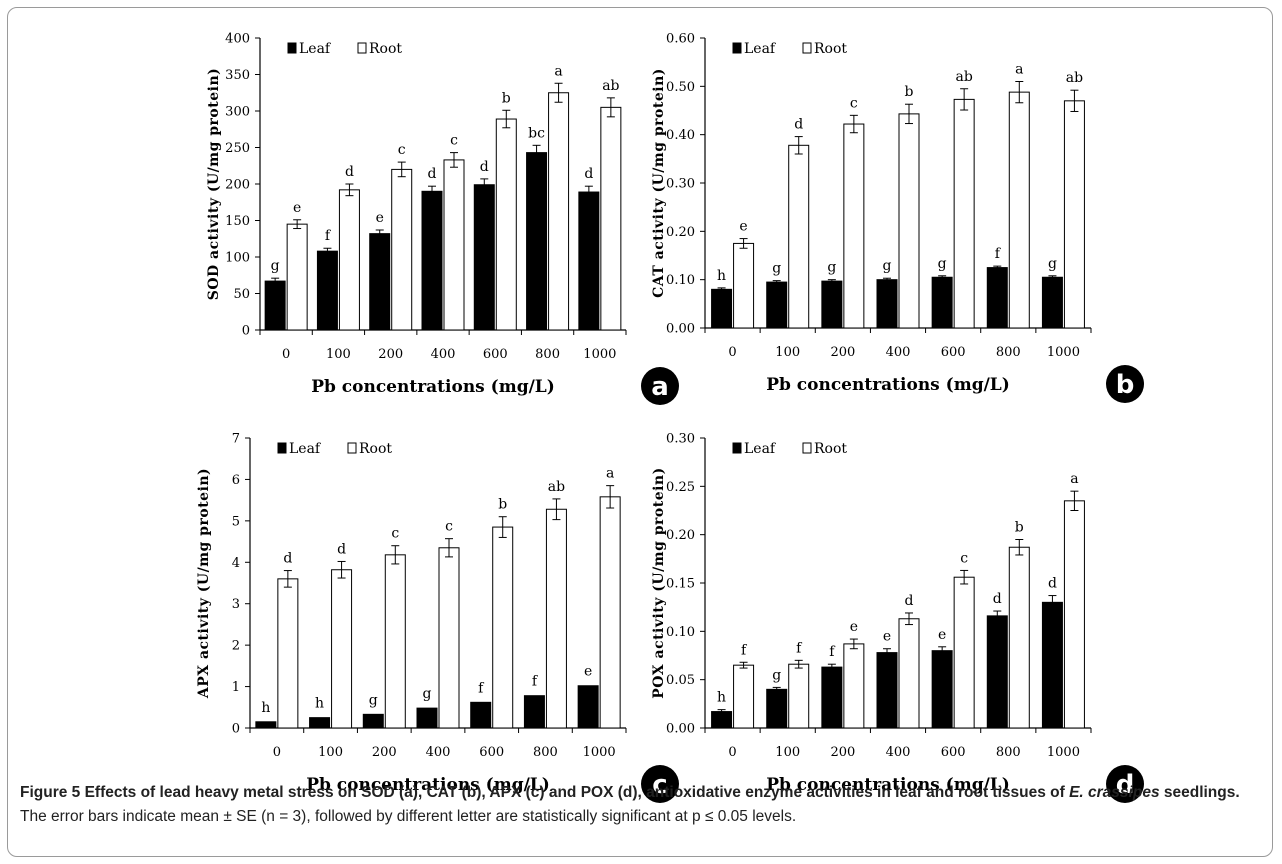 This screenshot has height=864, width=1282. I want to click on y-tick-label: 1, so click(236, 687).